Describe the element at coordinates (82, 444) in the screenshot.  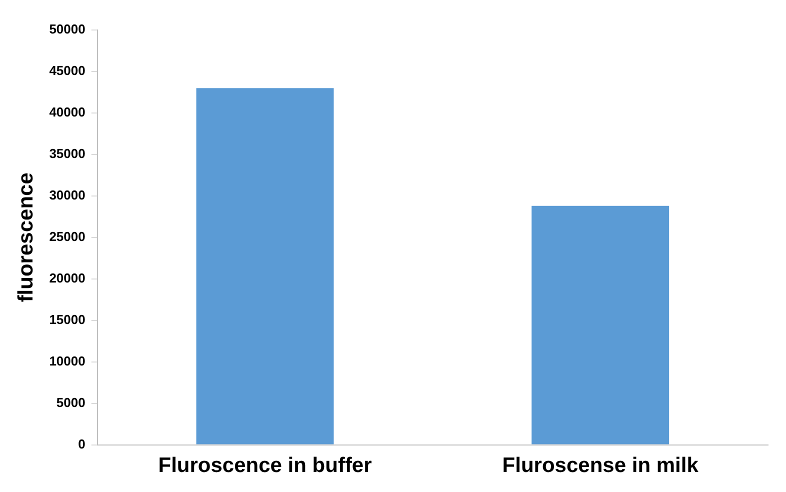
I see `y-tick-label: 0` at that location.